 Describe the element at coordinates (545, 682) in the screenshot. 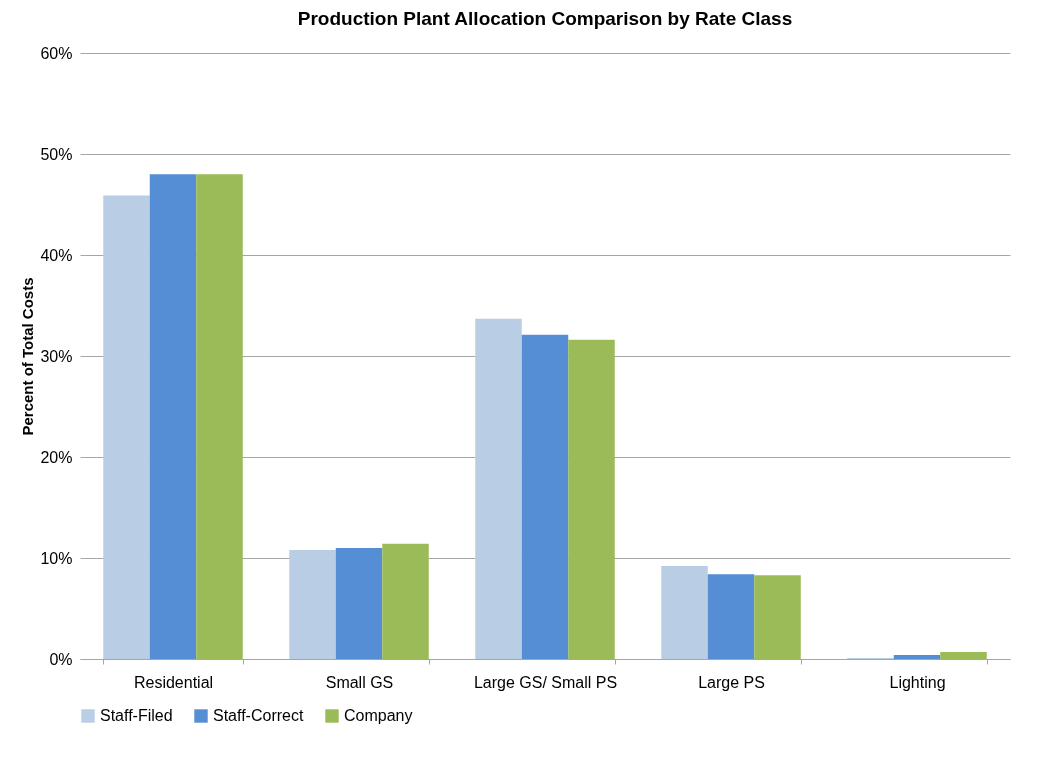

I see `x-tick-label: Large GS/ Small PS` at that location.